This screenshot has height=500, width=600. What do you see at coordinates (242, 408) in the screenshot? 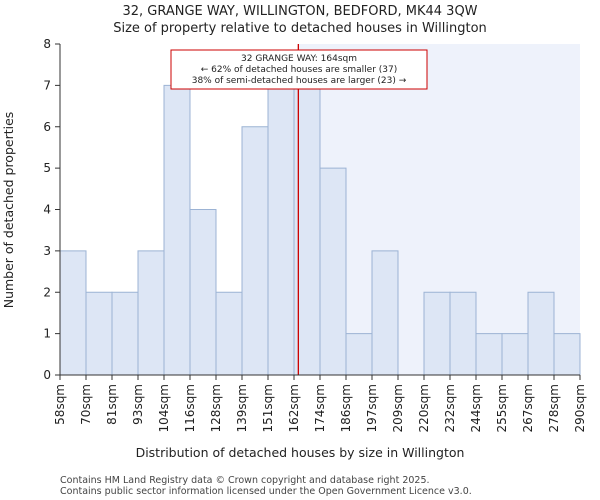
I see `x-tick-label: 139sqm` at bounding box center [242, 408].